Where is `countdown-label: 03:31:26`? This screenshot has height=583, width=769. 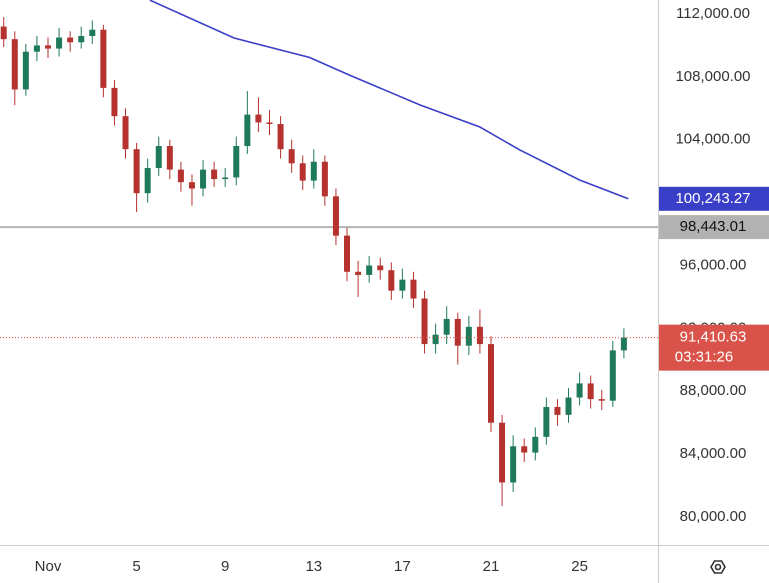 countdown-label: 03:31:26 is located at coordinates (704, 357).